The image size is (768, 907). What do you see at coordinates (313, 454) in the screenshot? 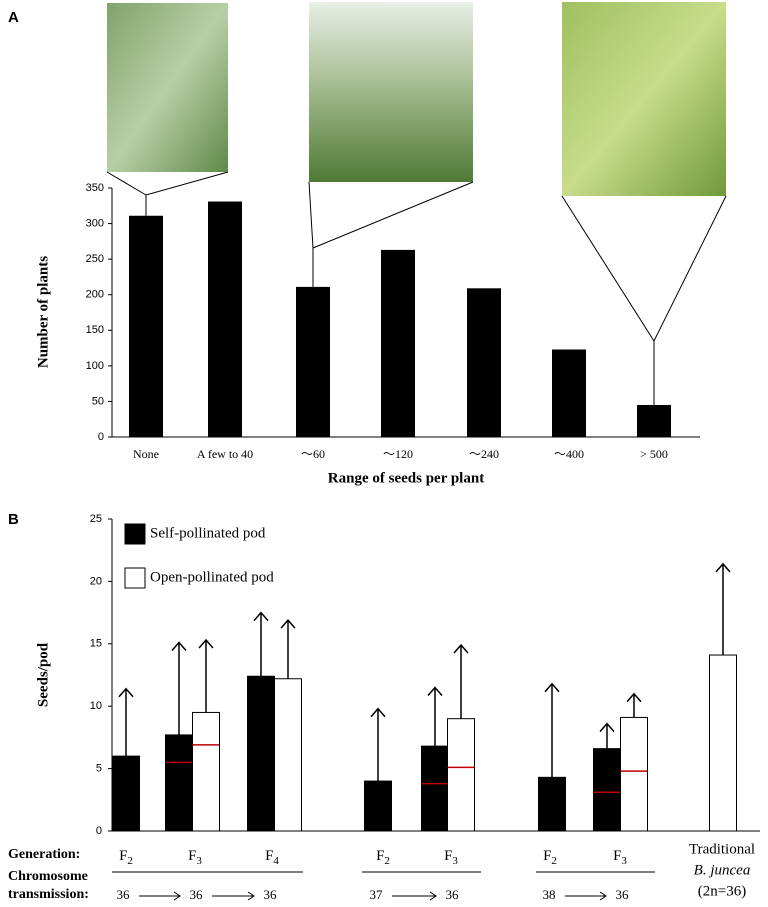
I see `x-tick-label: ～60` at bounding box center [313, 454].